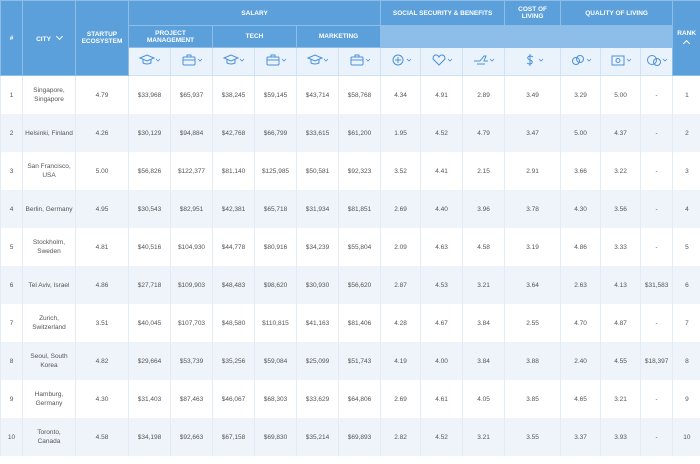  What do you see at coordinates (233, 209) in the screenshot?
I see `value-cell: $42,381` at bounding box center [233, 209].